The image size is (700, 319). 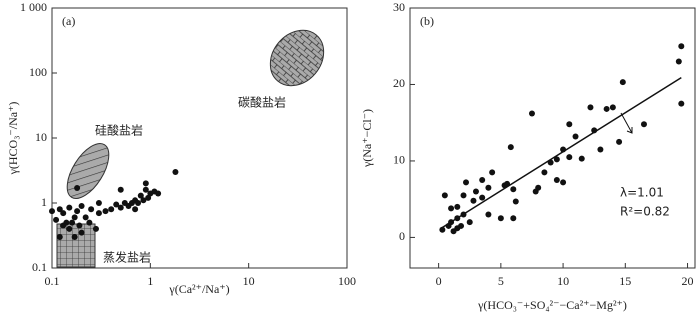 I want to click on y-tick-label: 1 000, so click(x=33, y=7).